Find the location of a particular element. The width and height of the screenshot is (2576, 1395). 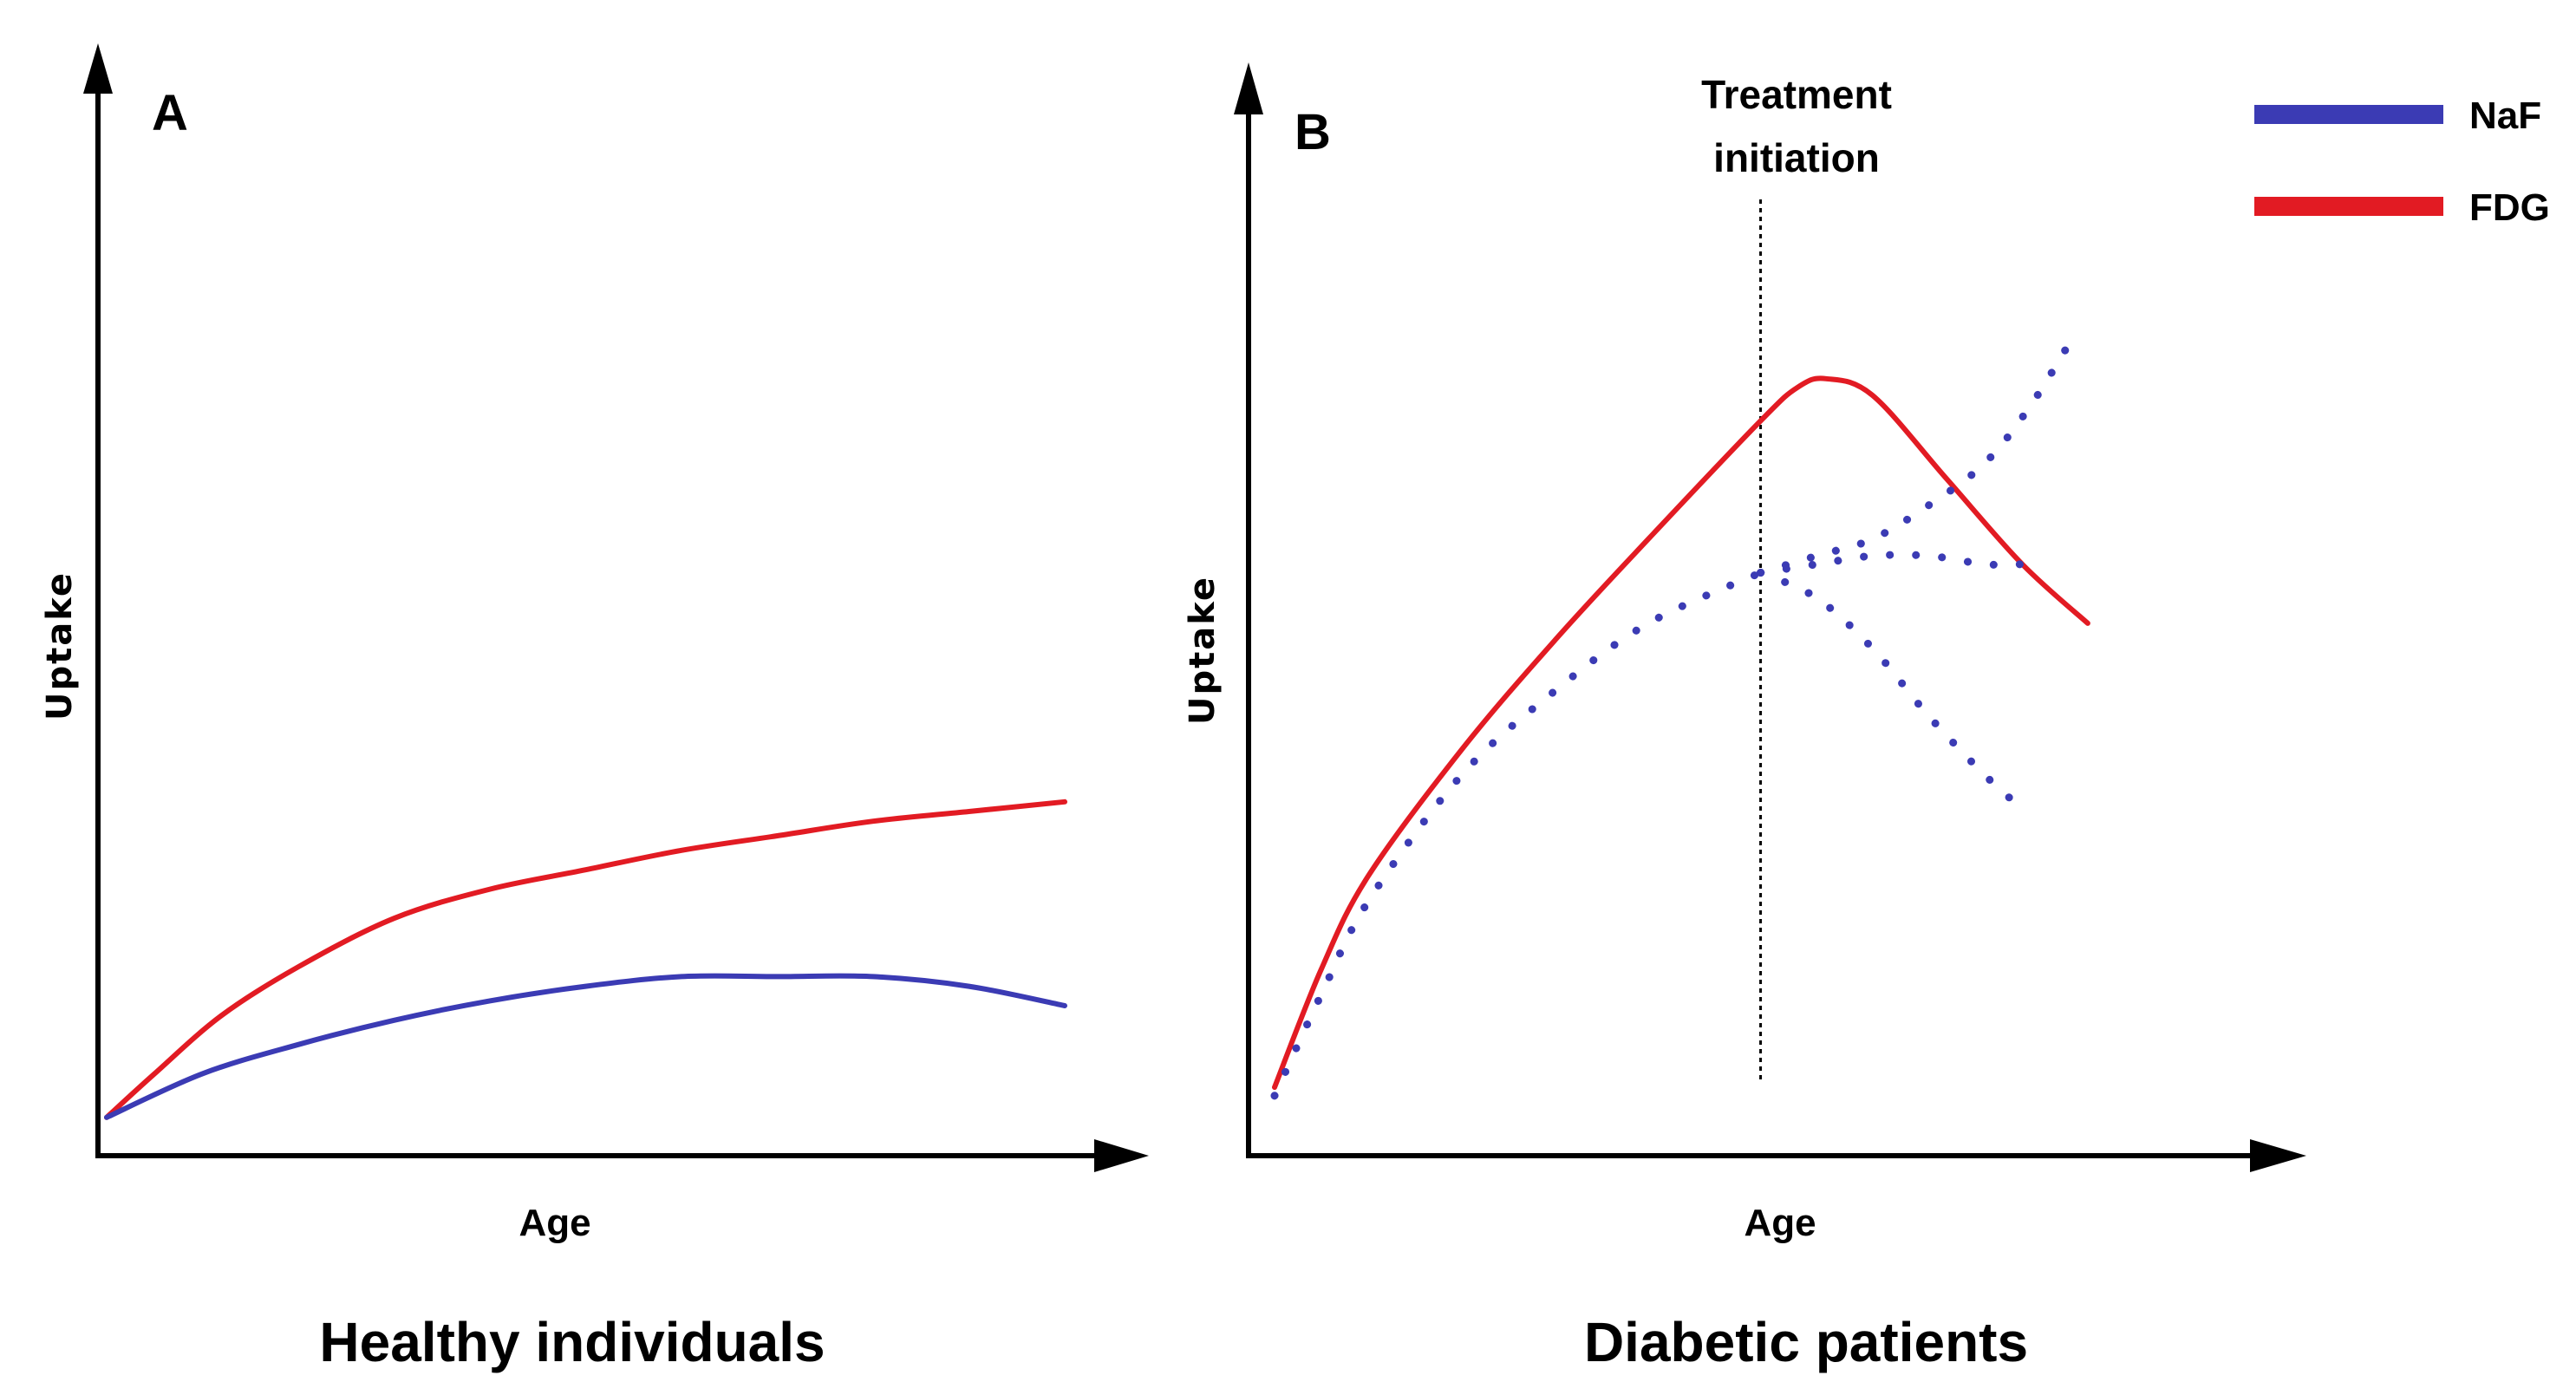

panel-a-series-naf is located at coordinates (586, 1046).